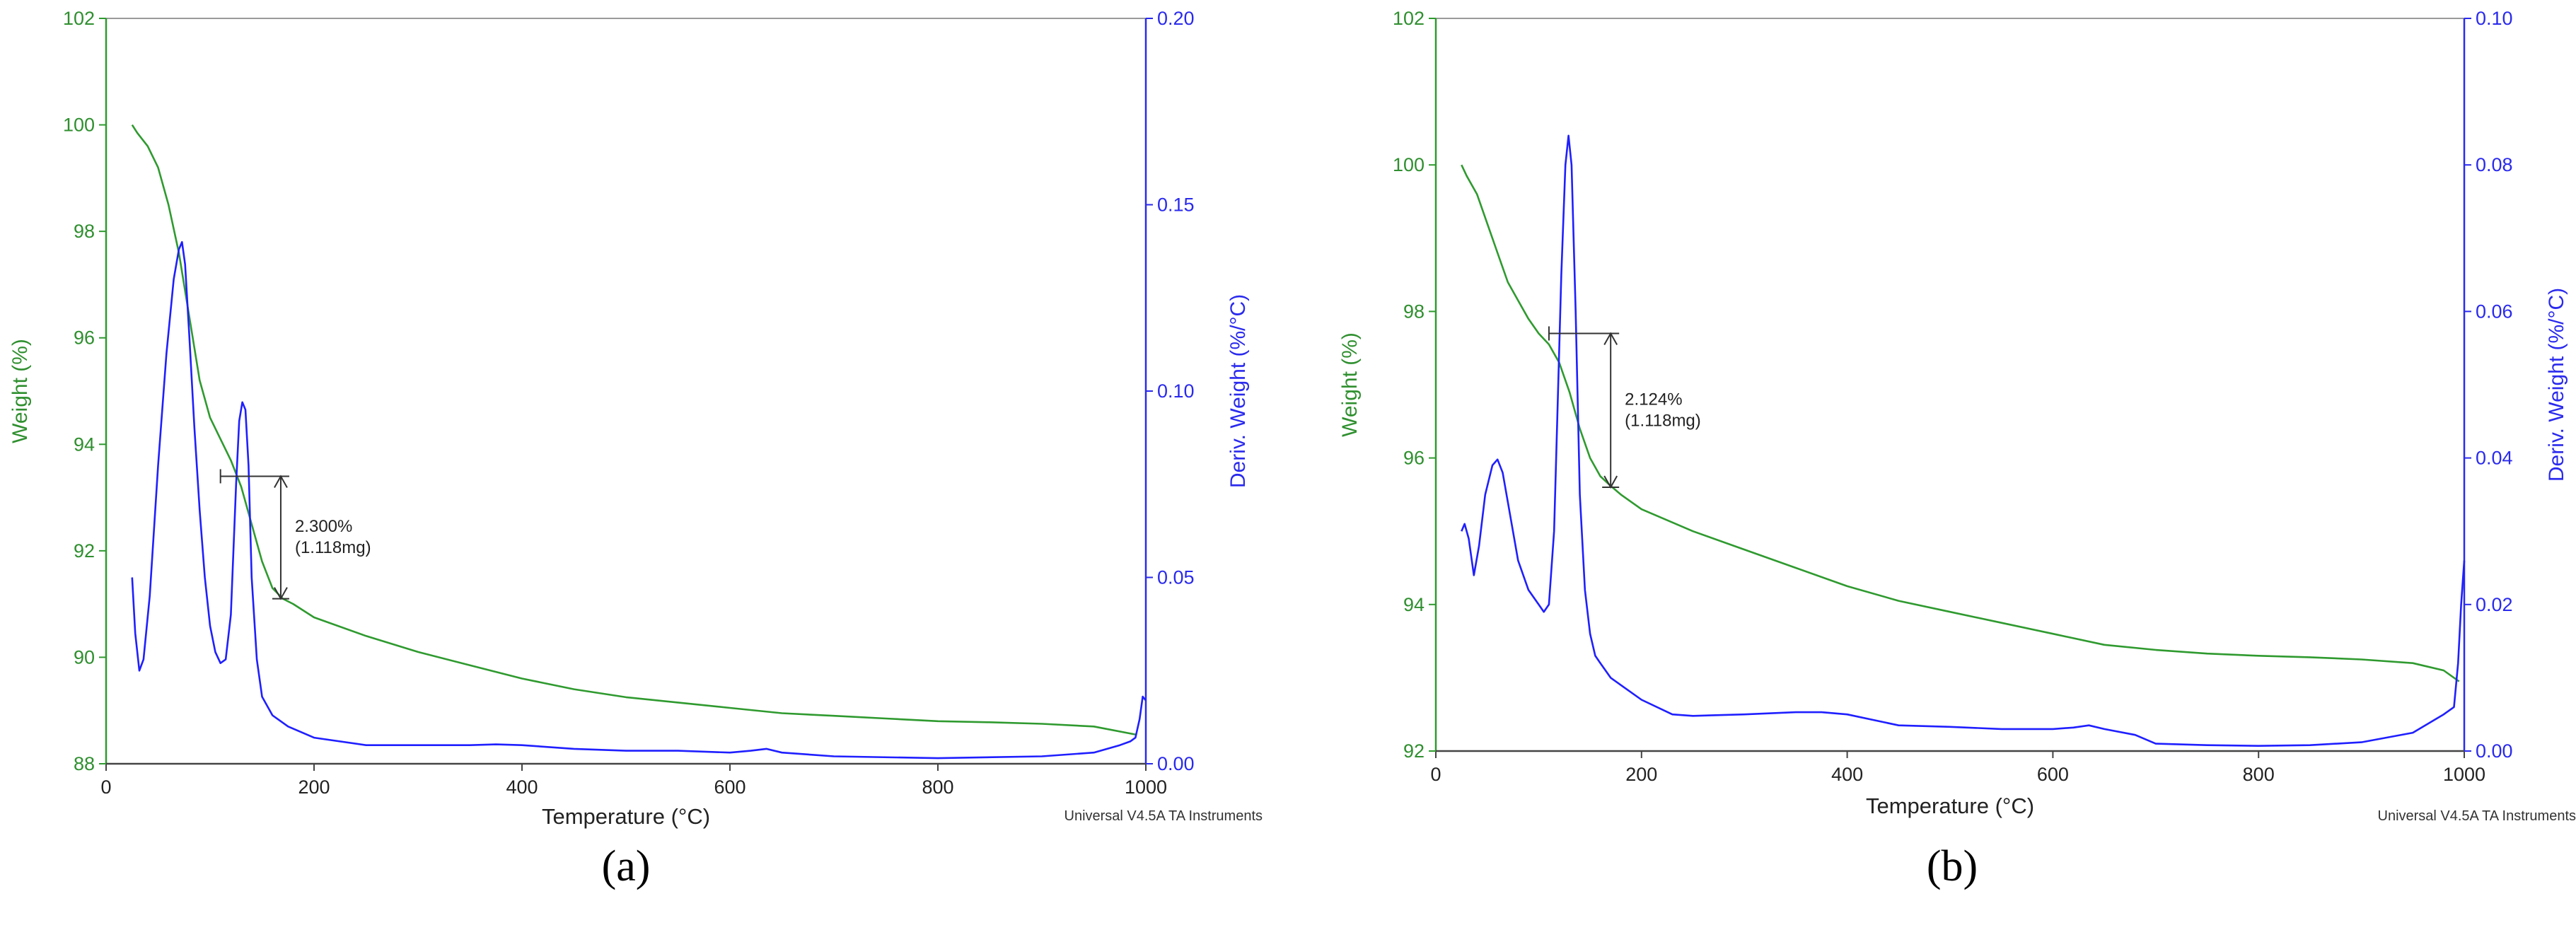 The height and width of the screenshot is (925, 2576). What do you see at coordinates (1176, 205) in the screenshot?
I see `y2-tick-label: 0.15` at bounding box center [1176, 205].